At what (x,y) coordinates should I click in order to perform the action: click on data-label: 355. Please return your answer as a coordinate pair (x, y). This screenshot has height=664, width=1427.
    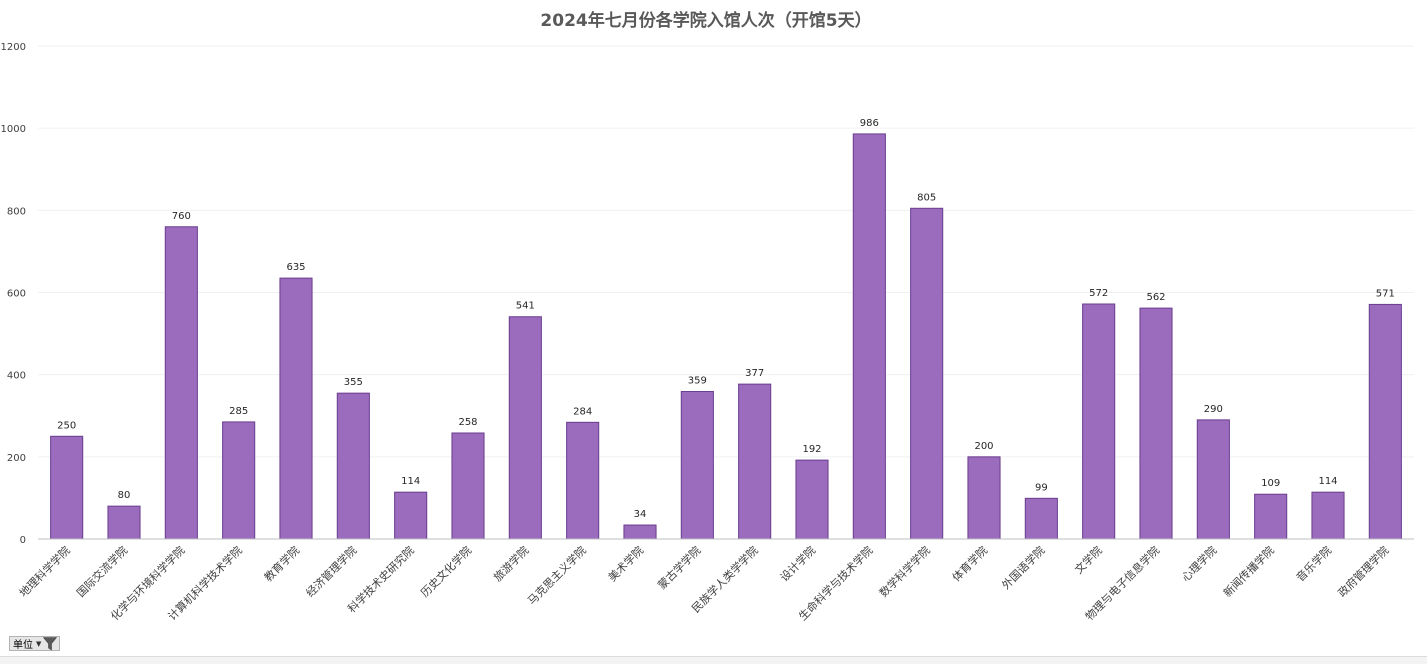
    Looking at the image, I should click on (353, 382).